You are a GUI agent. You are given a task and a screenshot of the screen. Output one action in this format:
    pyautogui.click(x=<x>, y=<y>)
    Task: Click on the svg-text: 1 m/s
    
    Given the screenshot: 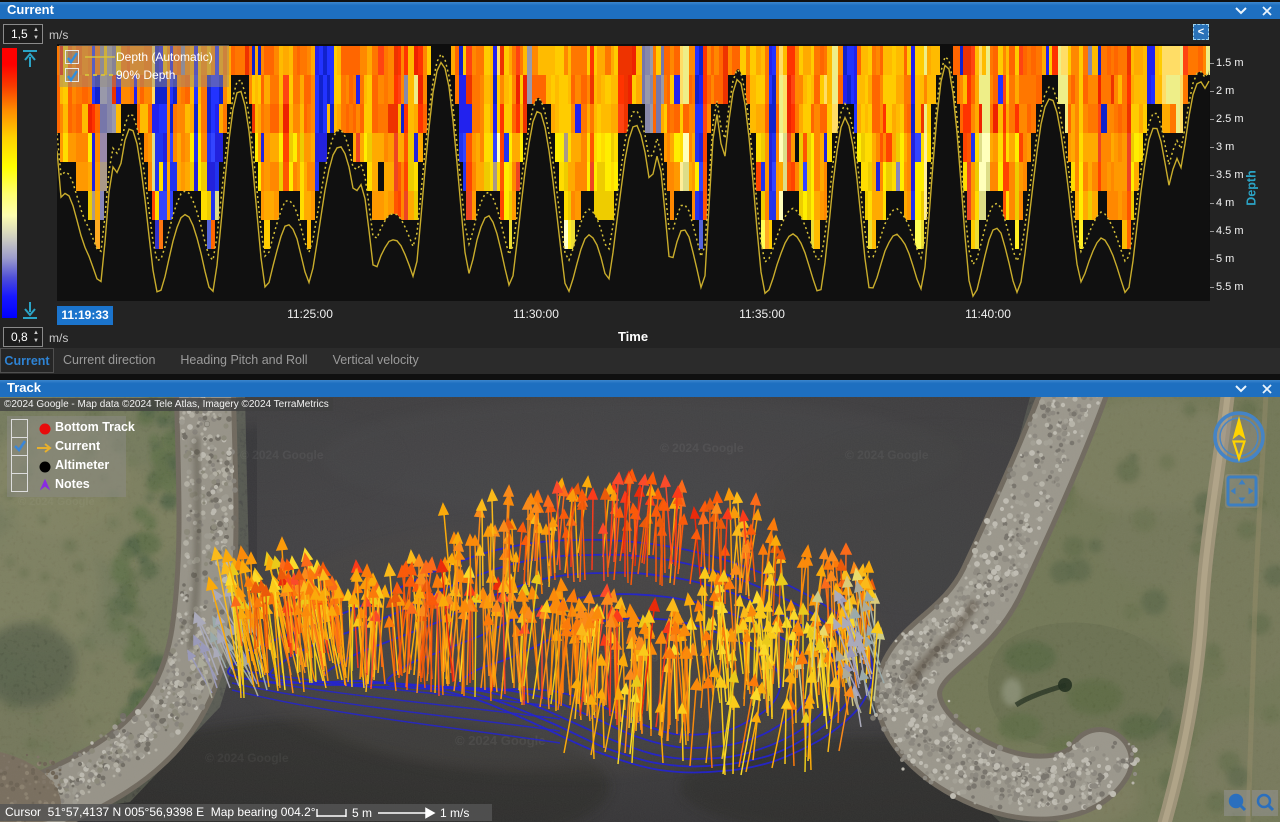 What is the action you would take?
    pyautogui.click(x=454, y=812)
    